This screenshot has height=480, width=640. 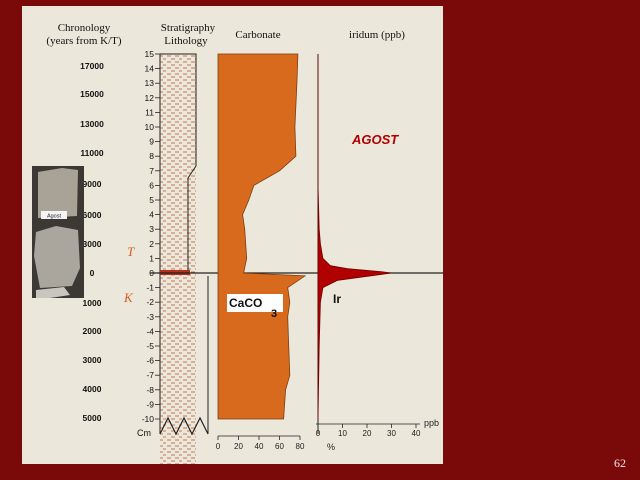 I want to click on iridium-area, so click(x=354, y=237).